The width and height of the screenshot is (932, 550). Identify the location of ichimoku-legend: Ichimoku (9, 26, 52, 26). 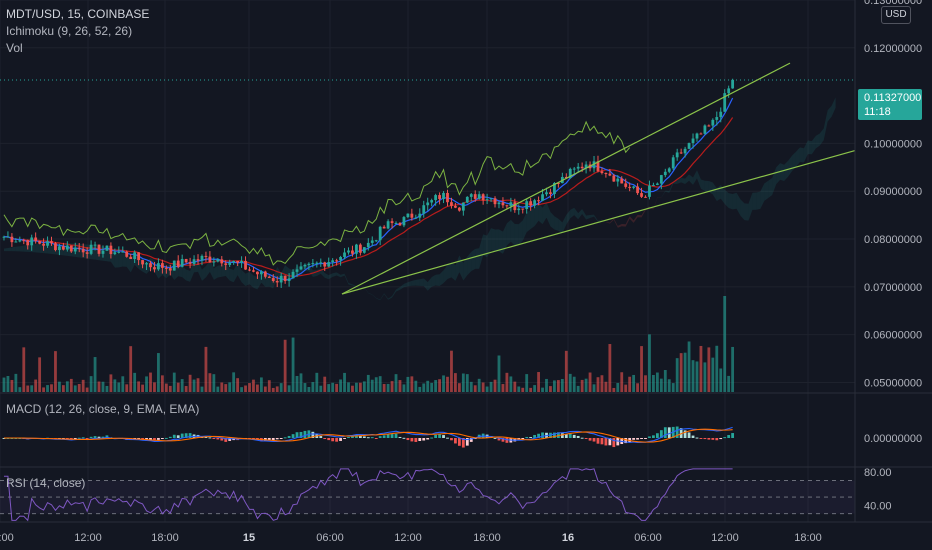
(69, 31).